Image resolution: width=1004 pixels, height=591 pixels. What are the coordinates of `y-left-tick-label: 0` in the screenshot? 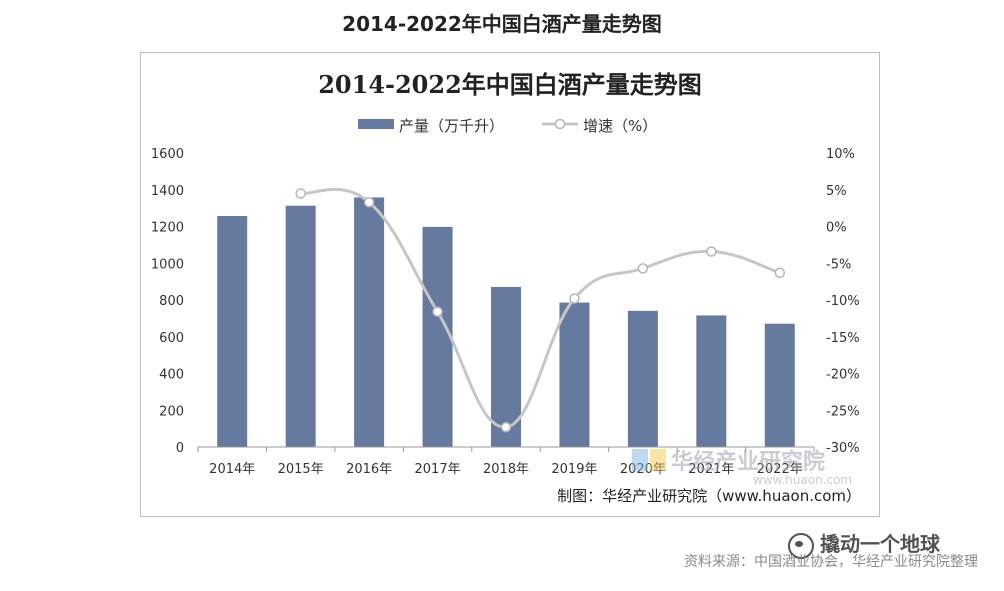 It's located at (180, 448).